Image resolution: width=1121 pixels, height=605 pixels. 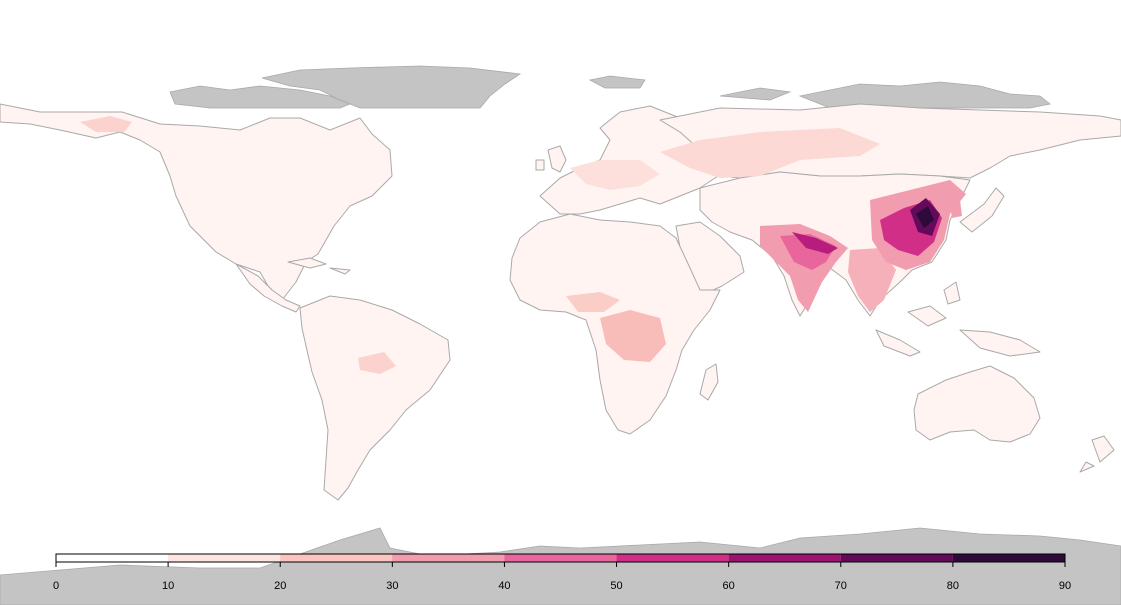 What do you see at coordinates (196, 202) in the screenshot?
I see `north-america` at bounding box center [196, 202].